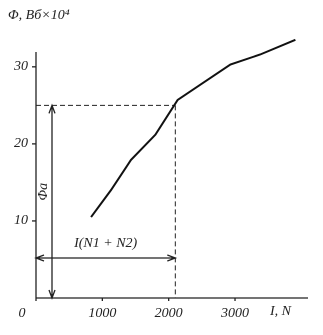 The height and width of the screenshot is (335, 323). What do you see at coordinates (280, 311) in the screenshot?
I see `x-axis-label: I, N` at bounding box center [280, 311].